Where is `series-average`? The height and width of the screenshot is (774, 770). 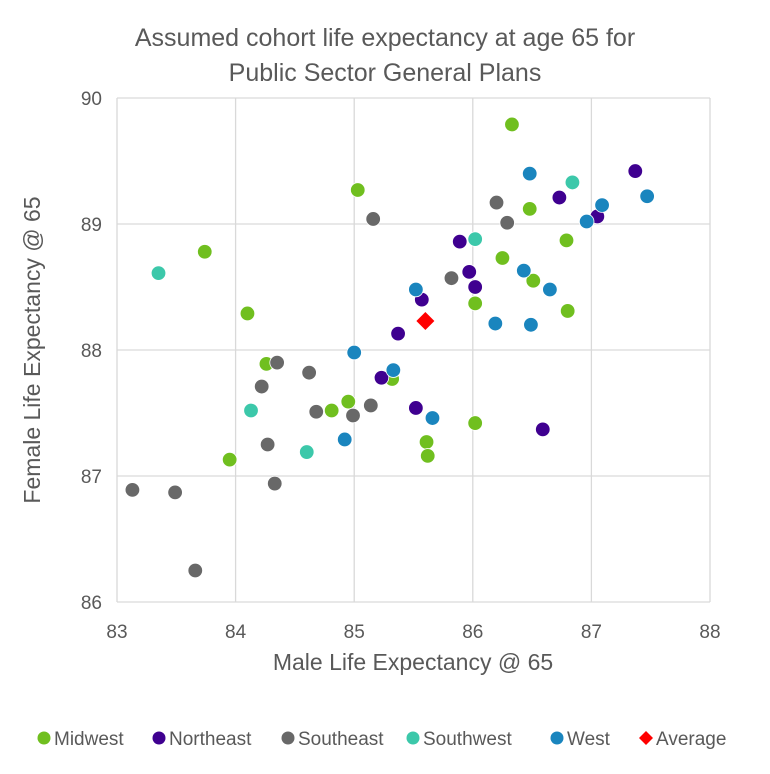
series-average is located at coordinates (425, 321).